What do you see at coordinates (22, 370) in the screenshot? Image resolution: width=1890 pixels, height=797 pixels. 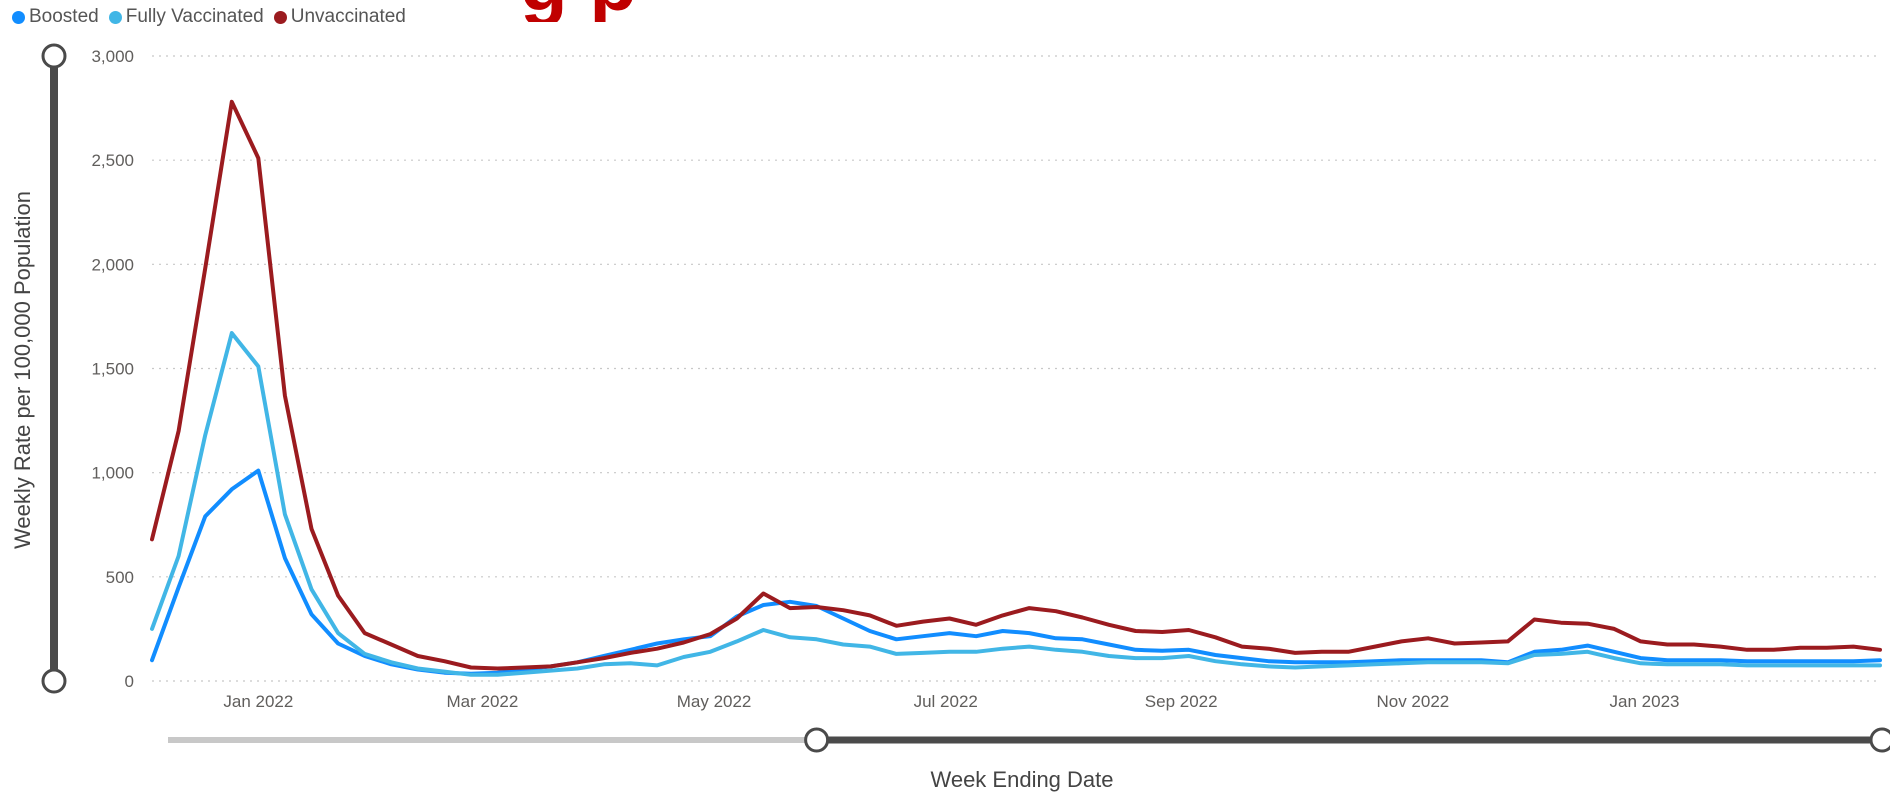 I see `y-axis-label: Weekly Rate per 100,000 Population` at bounding box center [22, 370].